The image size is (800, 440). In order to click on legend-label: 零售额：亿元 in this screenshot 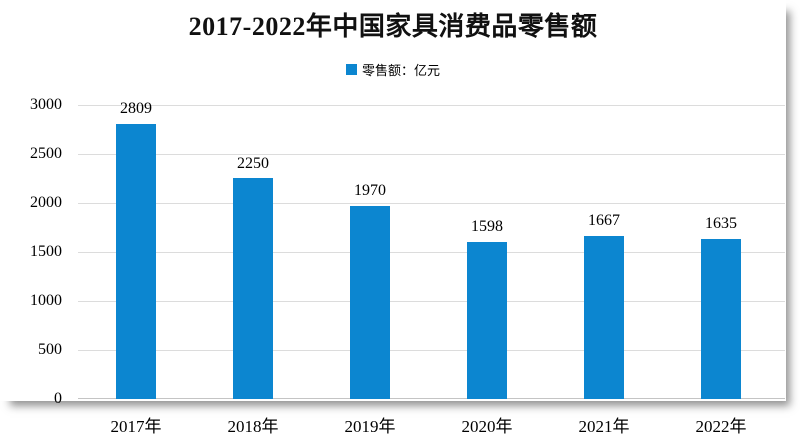, I will do `click(400, 70)`.